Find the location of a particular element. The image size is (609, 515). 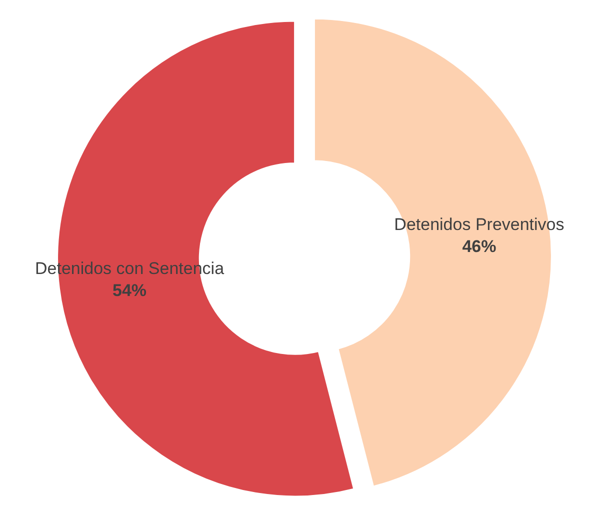

slice-label: Detenidos Preventivos is located at coordinates (479, 224).